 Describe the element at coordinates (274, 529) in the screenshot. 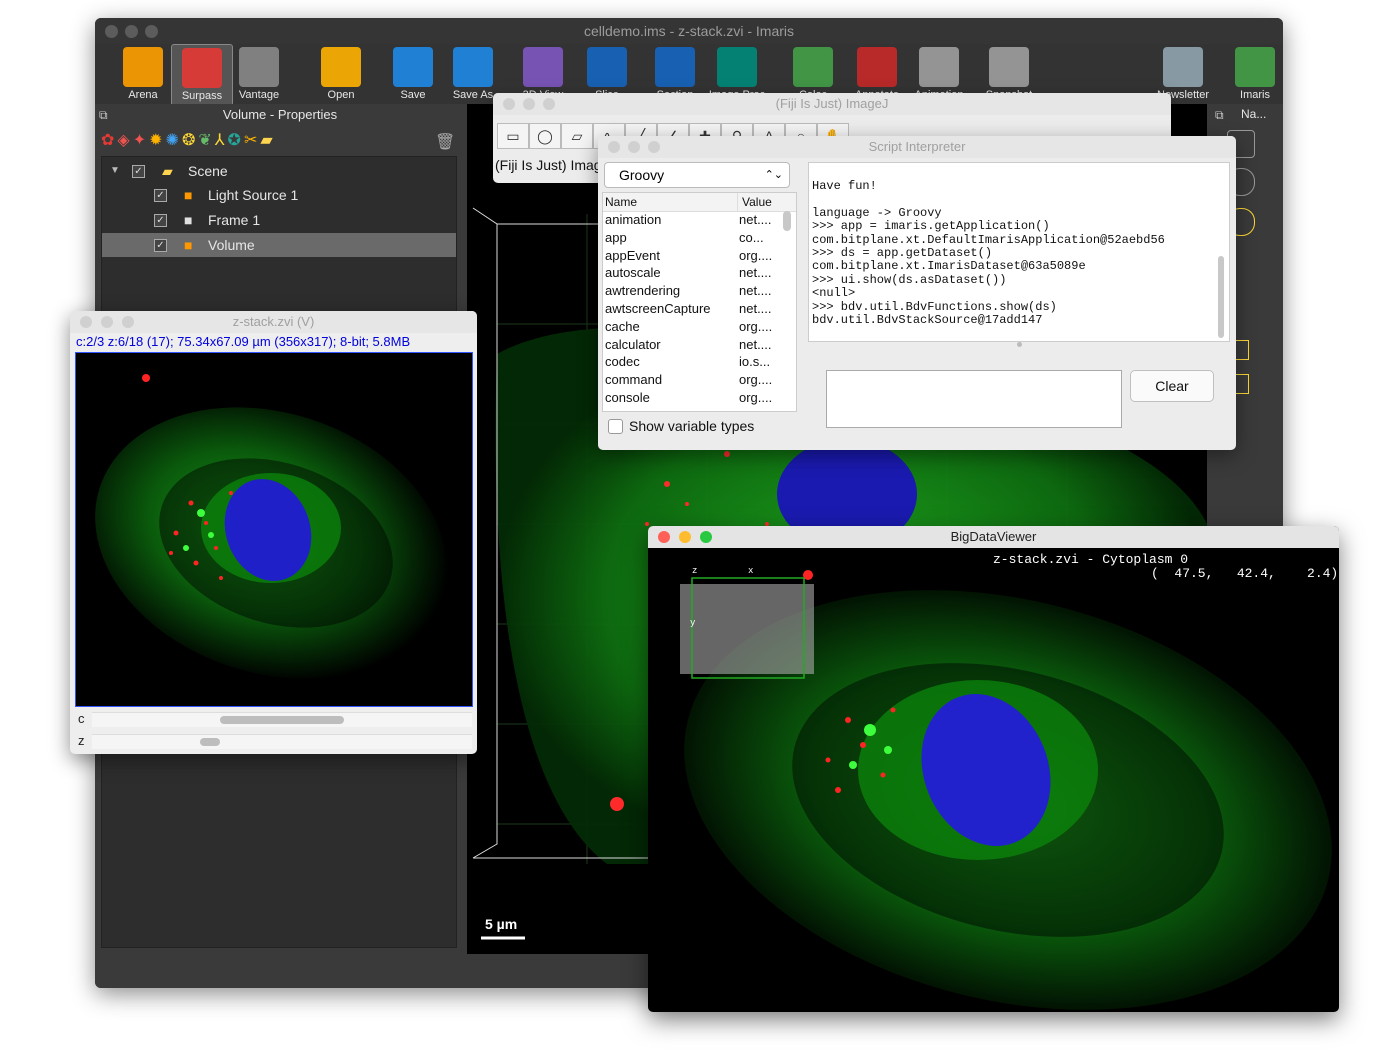

I see `image-canvas` at that location.